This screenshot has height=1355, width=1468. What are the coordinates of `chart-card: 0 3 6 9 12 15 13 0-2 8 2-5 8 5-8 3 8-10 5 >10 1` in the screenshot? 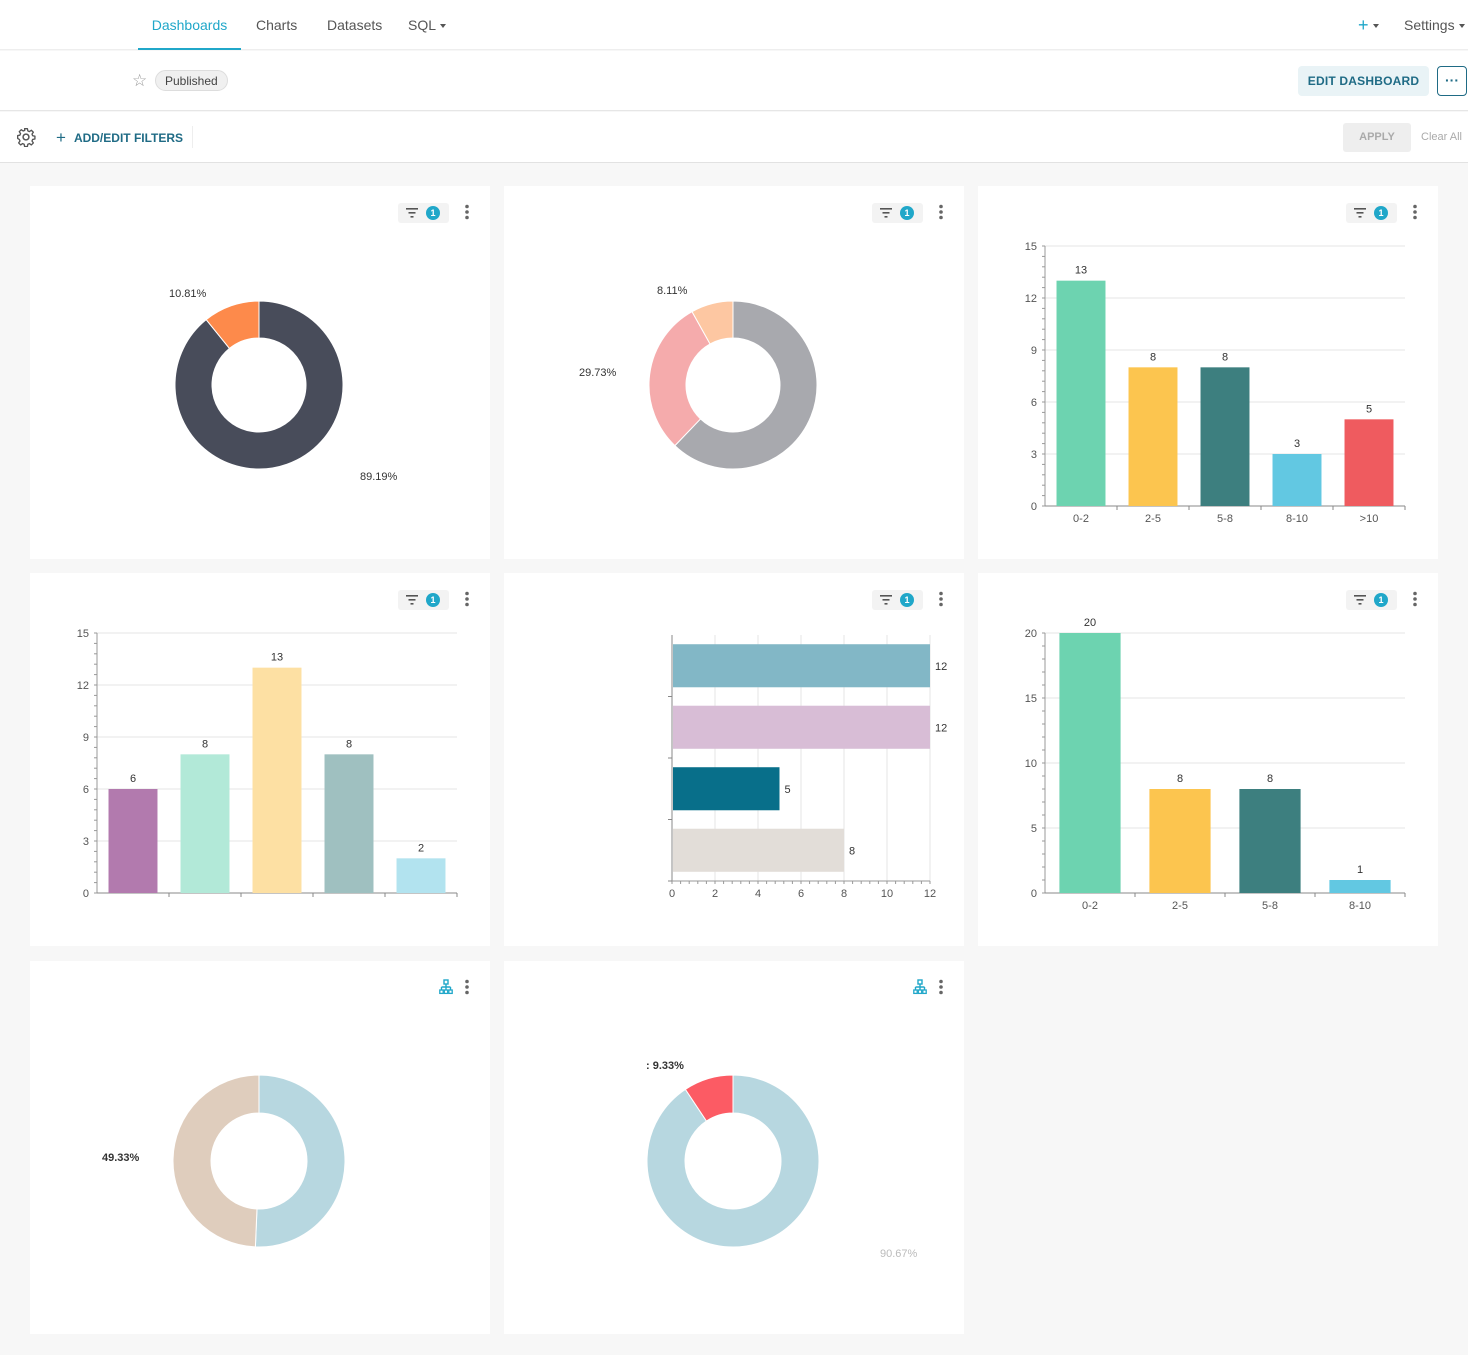 It's located at (1208, 372).